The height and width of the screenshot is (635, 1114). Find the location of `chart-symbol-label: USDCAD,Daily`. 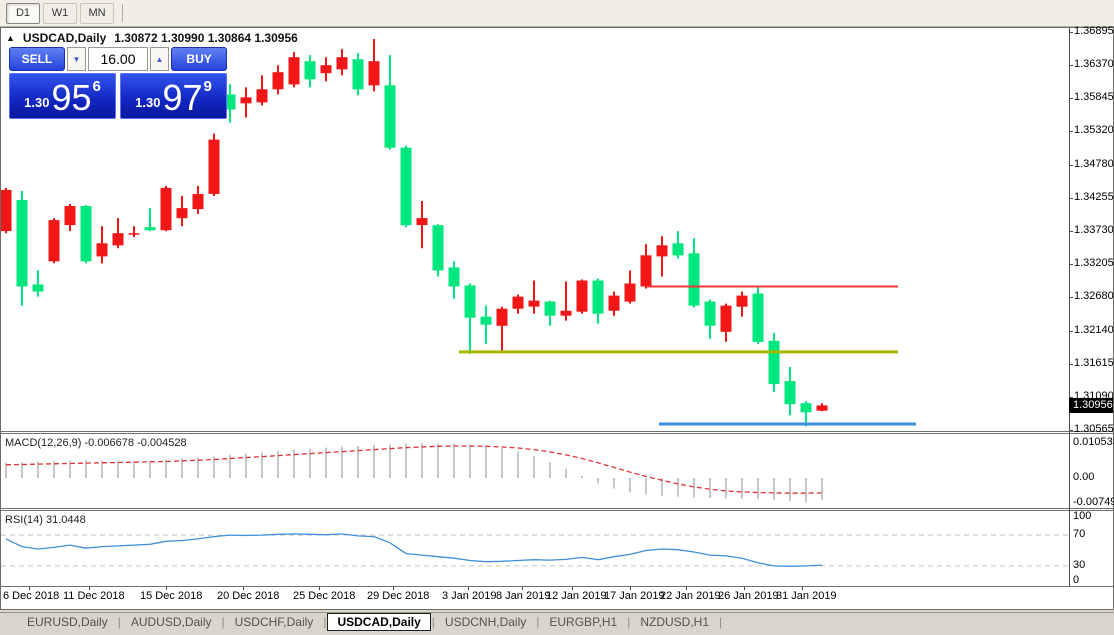

chart-symbol-label: USDCAD,Daily is located at coordinates (64, 38).